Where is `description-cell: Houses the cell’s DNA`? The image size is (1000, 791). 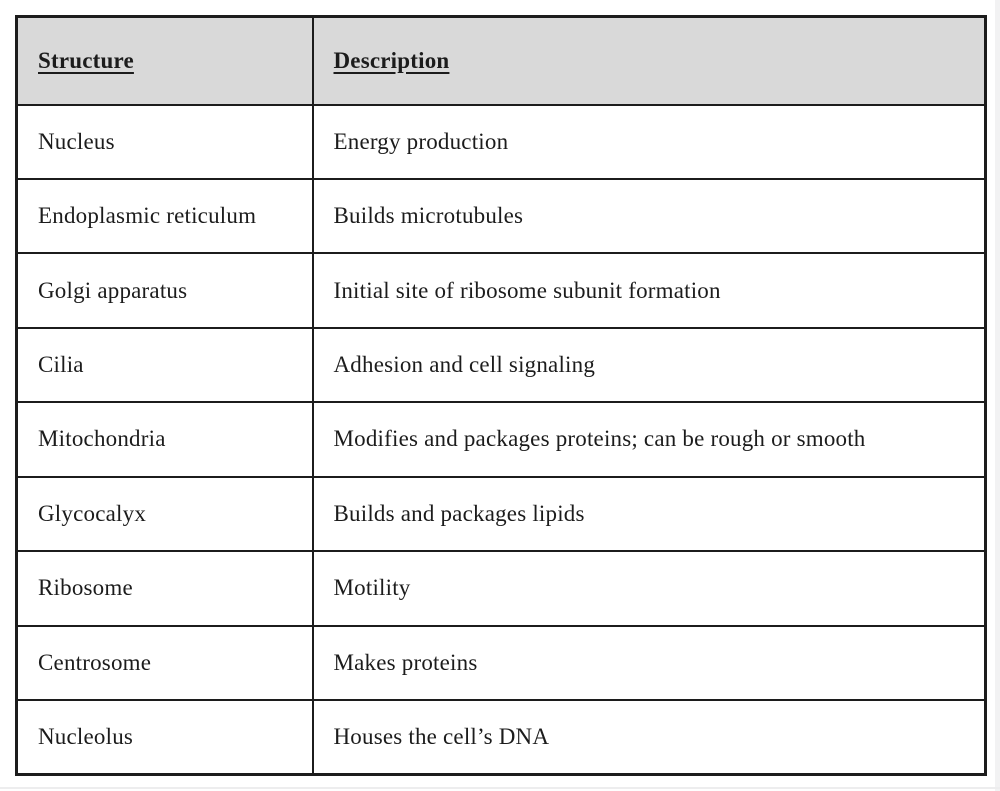
description-cell: Houses the cell’s DNA is located at coordinates (649, 737).